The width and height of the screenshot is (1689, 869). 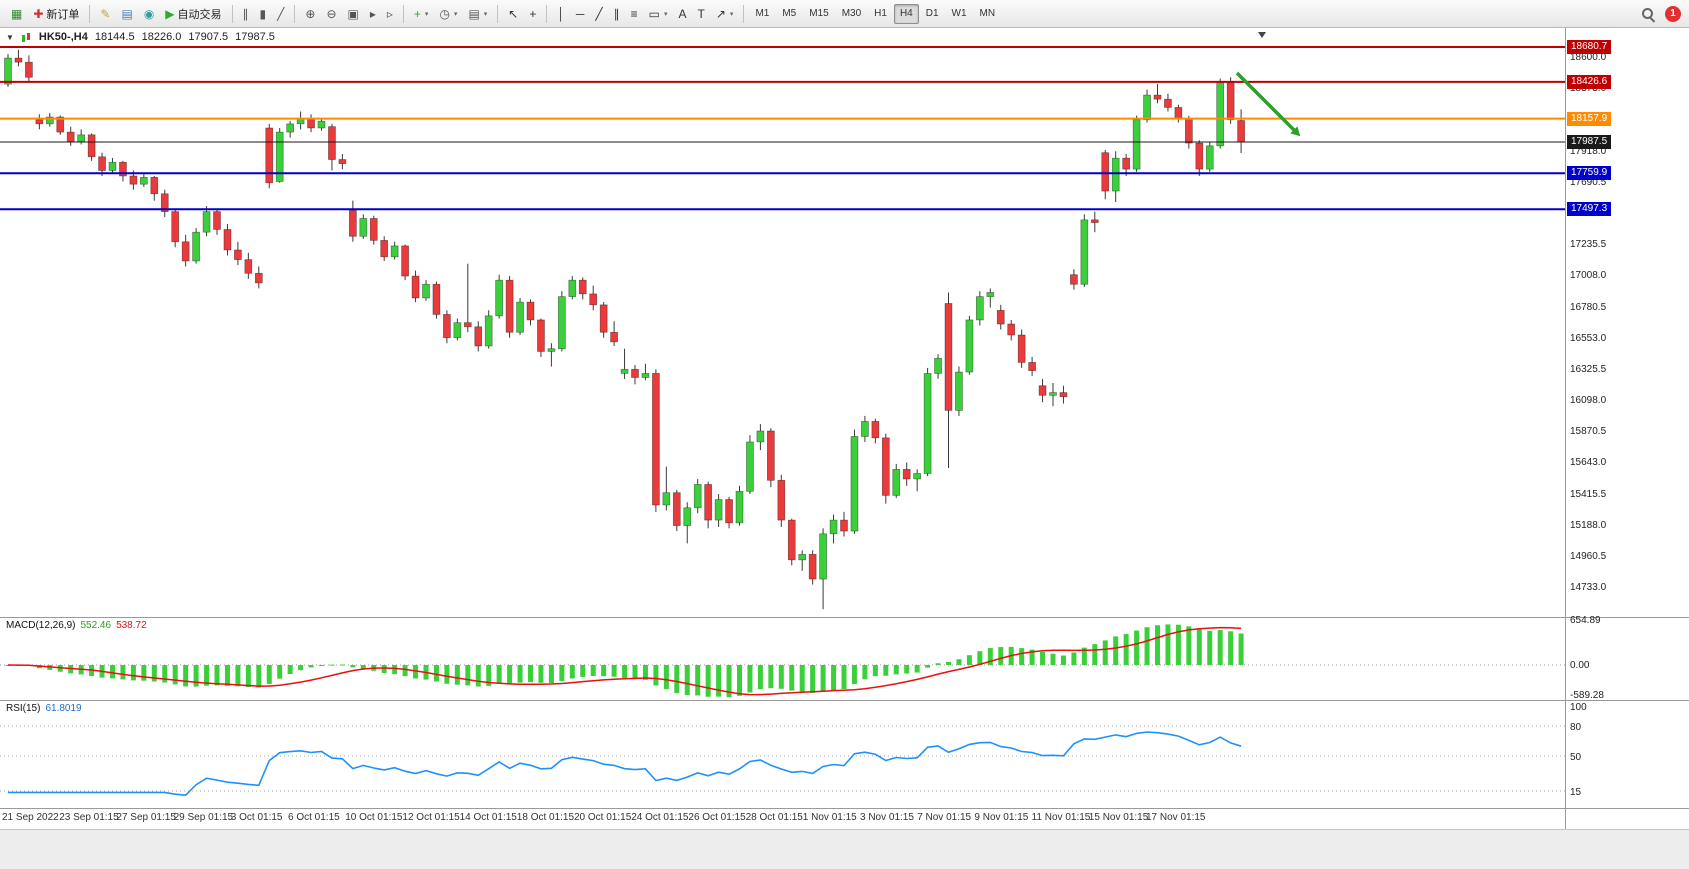 What do you see at coordinates (880, 13) in the screenshot?
I see `timeframe-h1: H1` at bounding box center [880, 13].